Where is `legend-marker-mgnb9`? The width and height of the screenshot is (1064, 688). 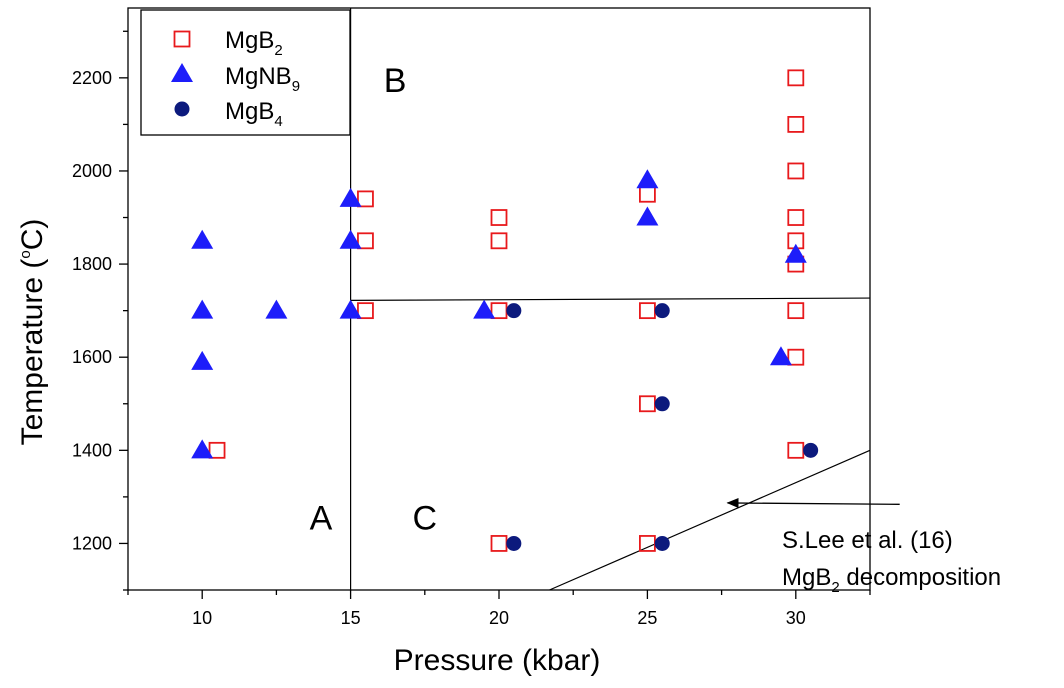
legend-marker-mgnb9 is located at coordinates (182, 72).